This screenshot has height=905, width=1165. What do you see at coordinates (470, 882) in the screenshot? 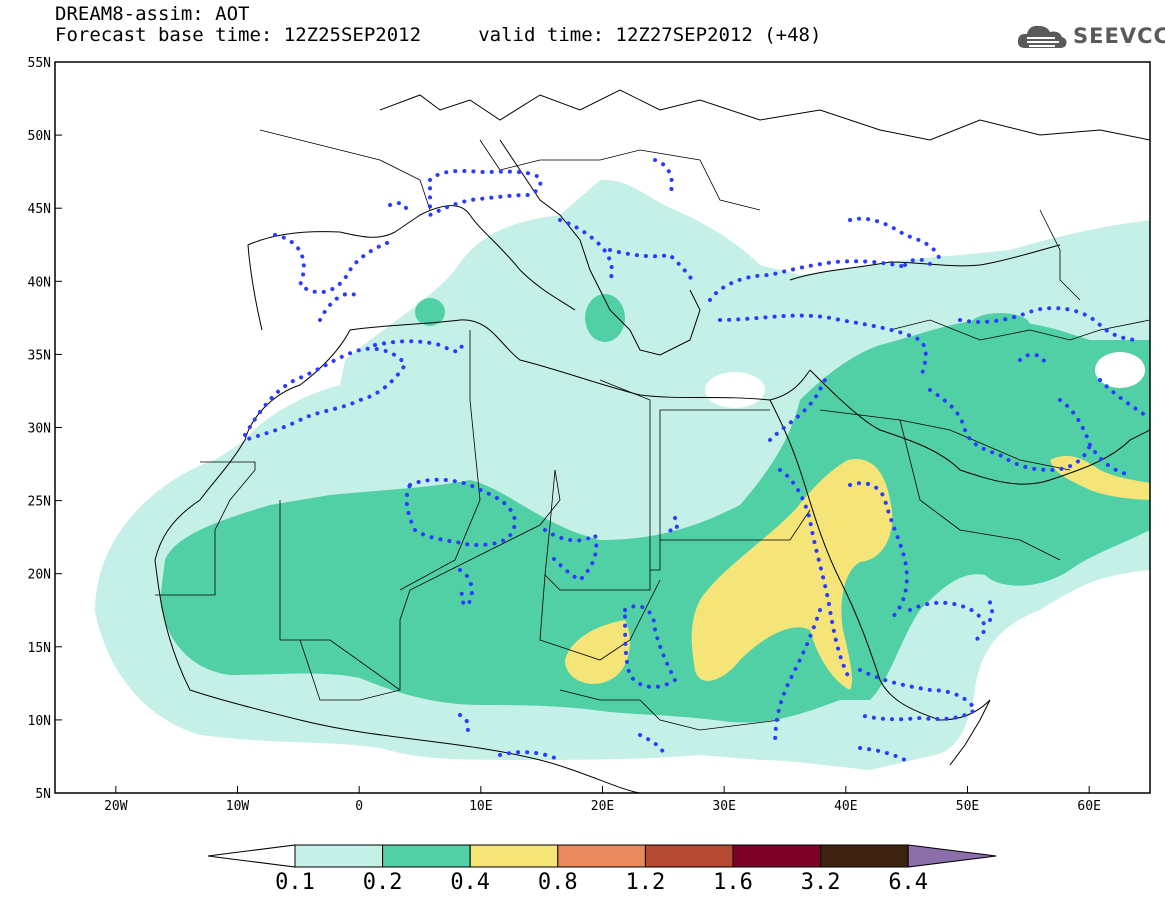
I see `colorbar-level-label: 0.4` at bounding box center [470, 882].